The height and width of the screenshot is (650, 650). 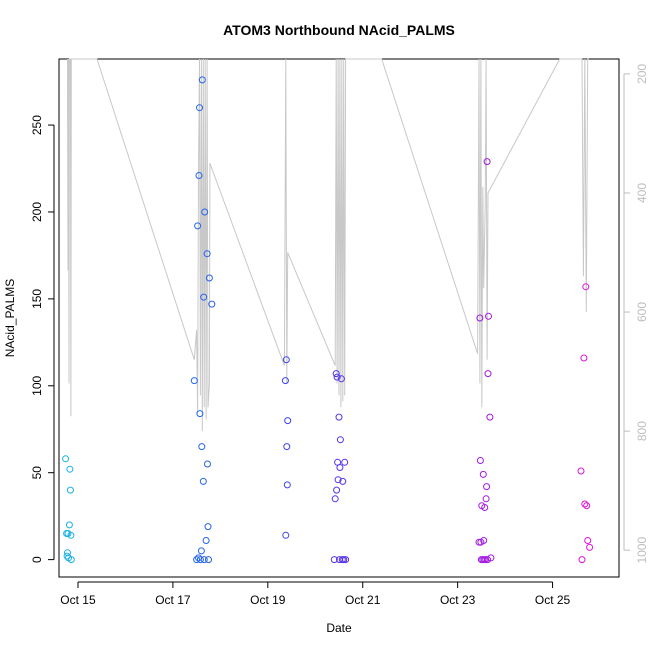 I want to click on secondary-y-axis: 200 400 600 800 1000, so click(x=636, y=314).